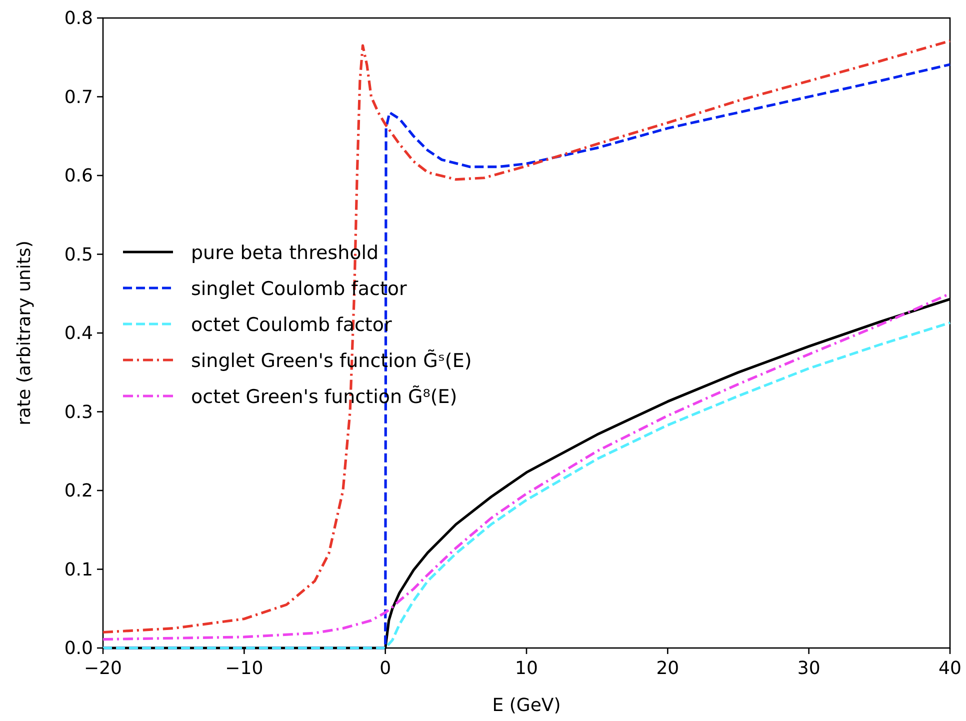 Image resolution: width=966 pixels, height=721 pixels. I want to click on y-tick-label: 0.7, so click(78, 97).